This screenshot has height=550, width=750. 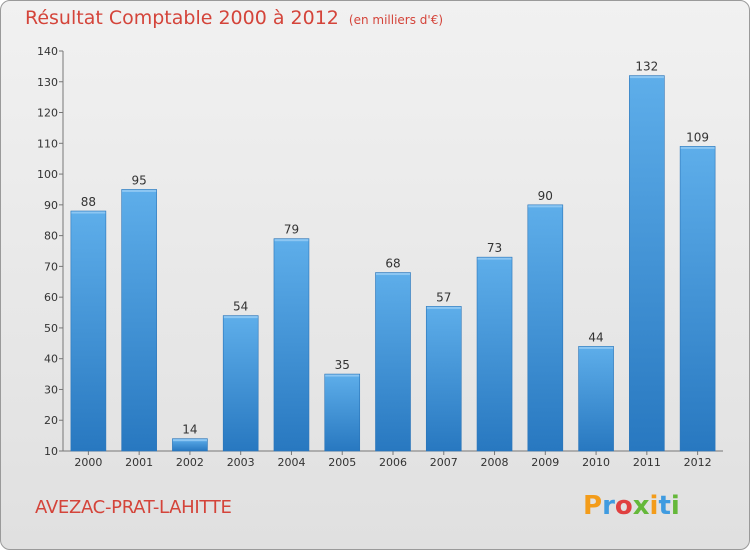 I want to click on y-tick-label: 70, so click(x=51, y=266).